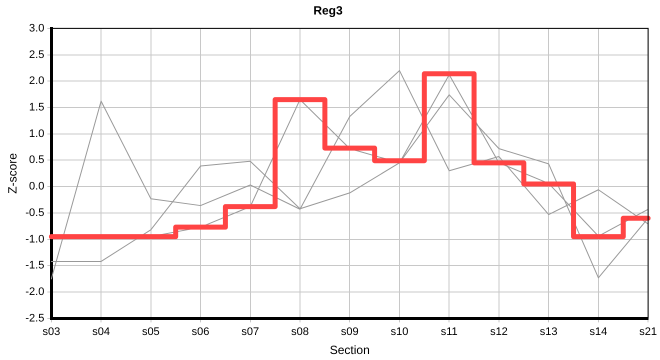 Image resolution: width=660 pixels, height=360 pixels. Describe the element at coordinates (350, 350) in the screenshot. I see `x-axis-title: Section` at that location.